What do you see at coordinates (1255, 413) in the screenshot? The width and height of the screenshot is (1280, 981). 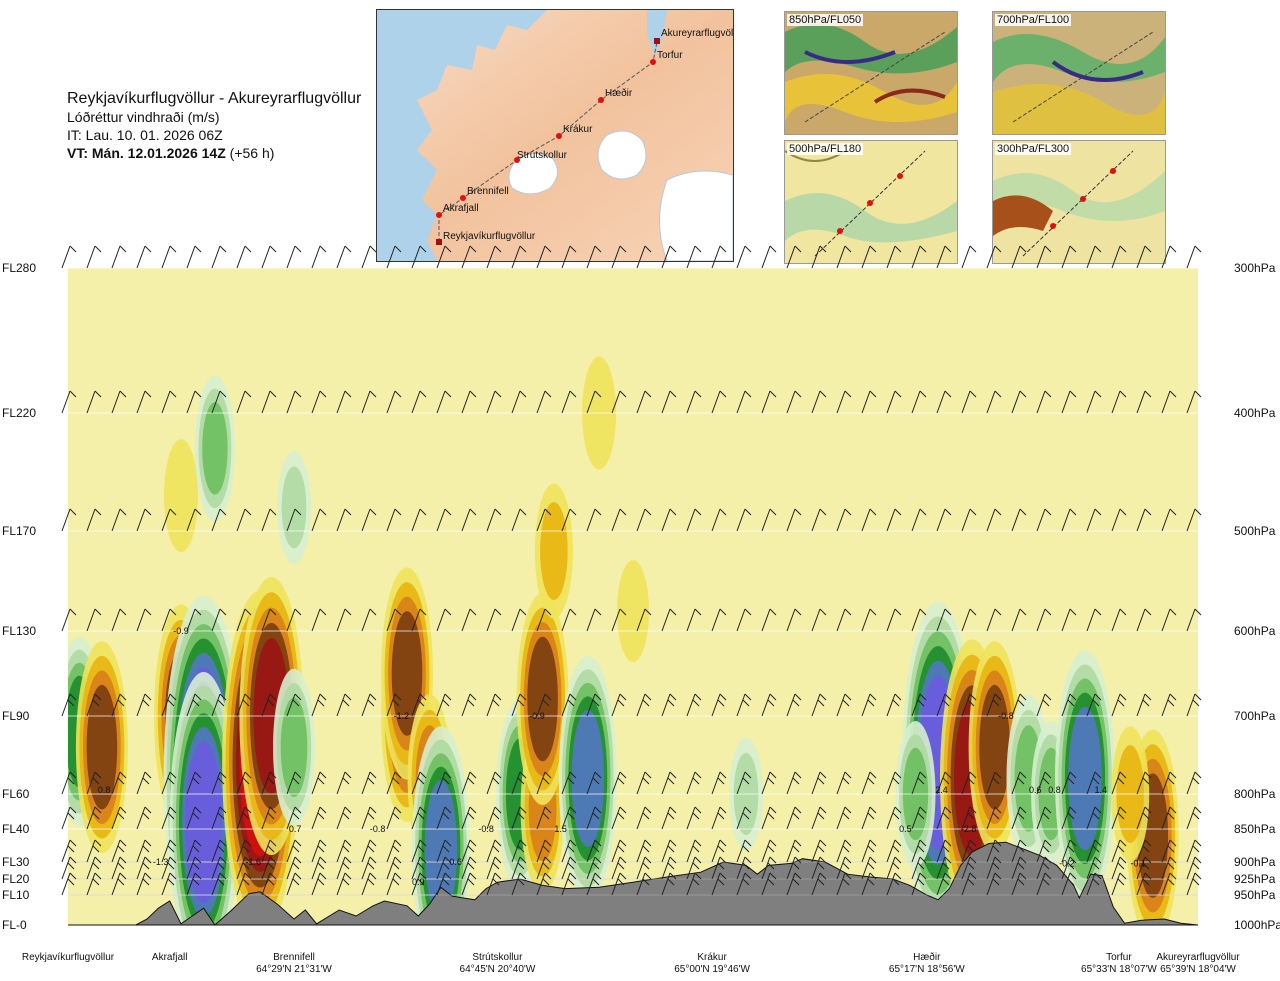 I see `hpa-label-1: 400hPa` at bounding box center [1255, 413].